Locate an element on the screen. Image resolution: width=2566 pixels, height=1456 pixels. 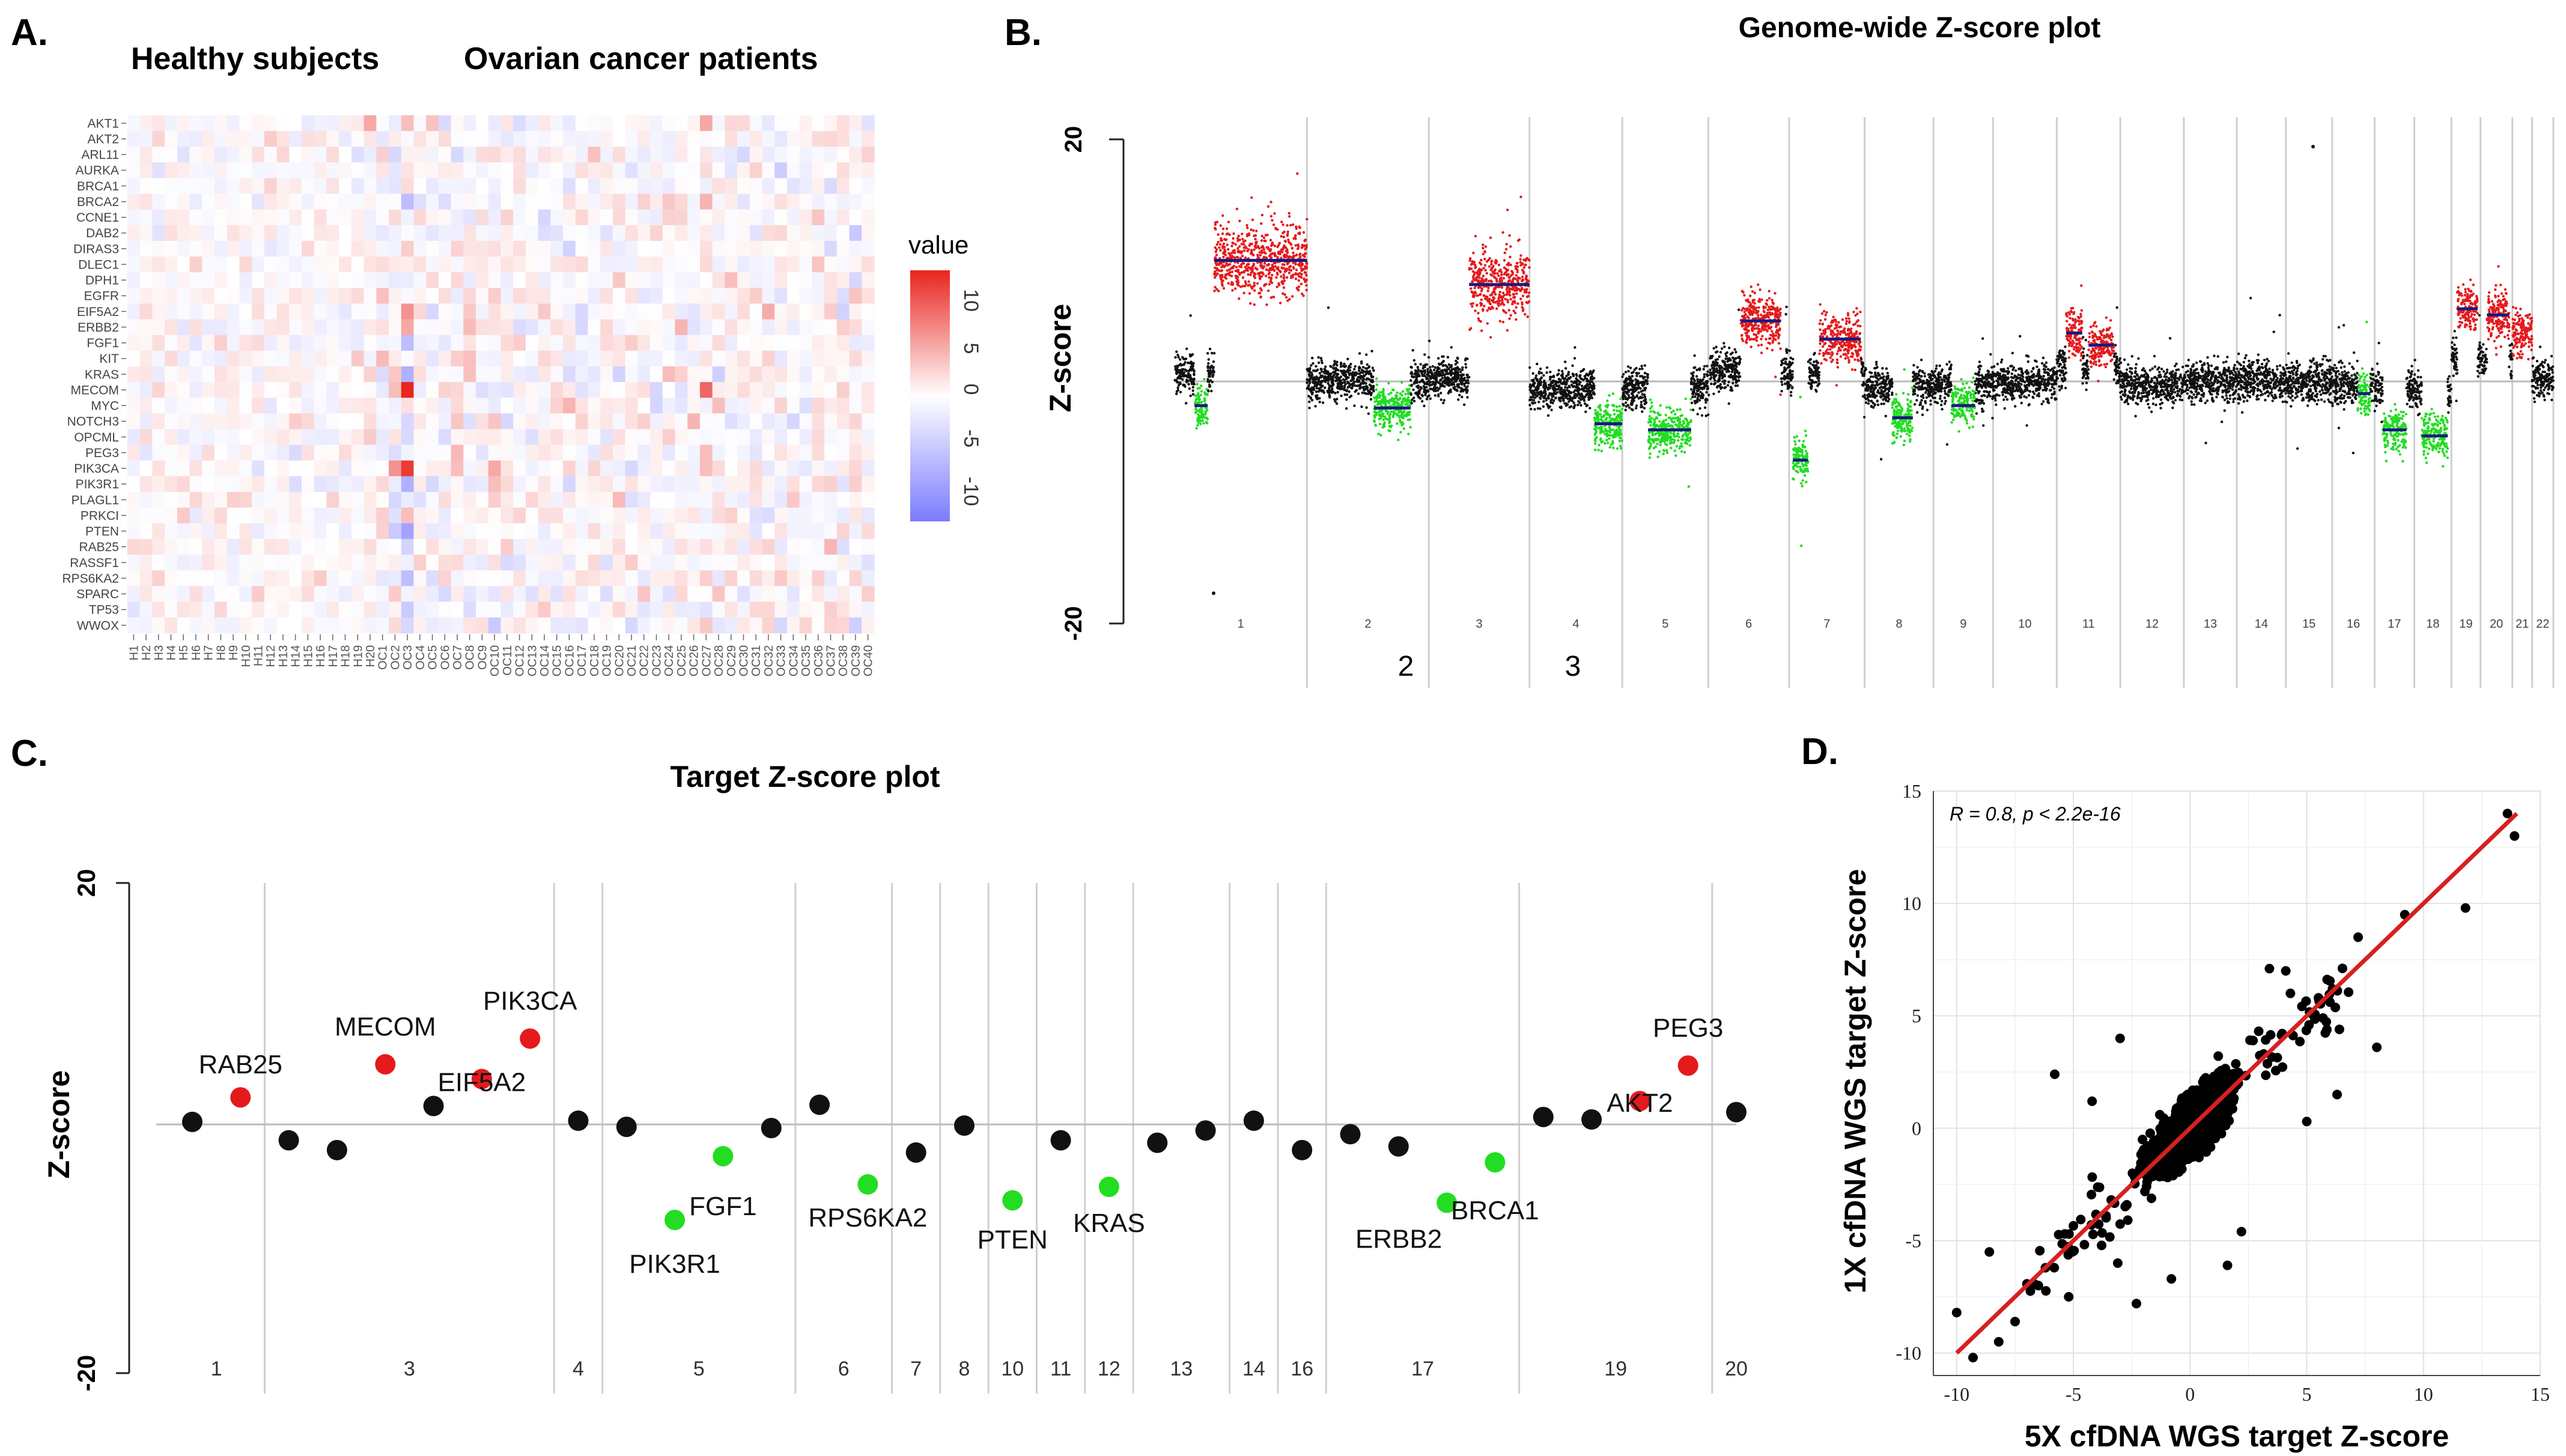
heatmap-row-label: EGFR is located at coordinates (101, 297).